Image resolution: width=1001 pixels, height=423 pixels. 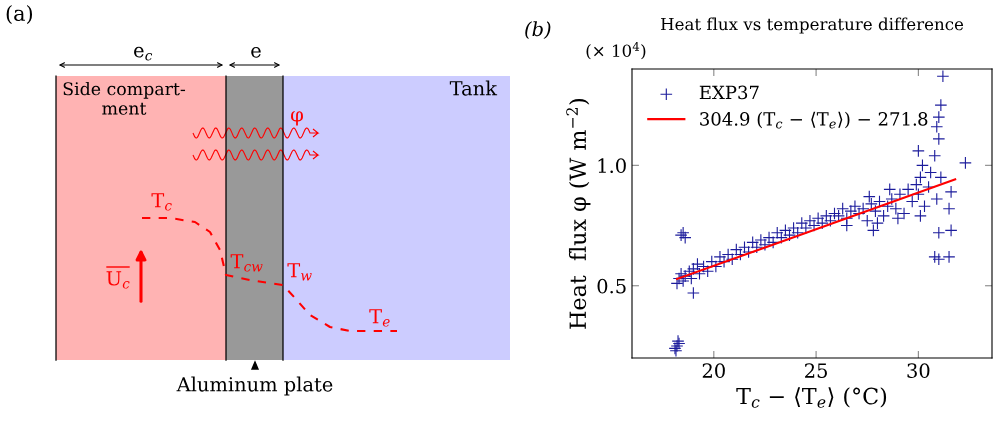 What do you see at coordinates (143, 53) in the screenshot?
I see `text: e$_{c}$` at bounding box center [143, 53].